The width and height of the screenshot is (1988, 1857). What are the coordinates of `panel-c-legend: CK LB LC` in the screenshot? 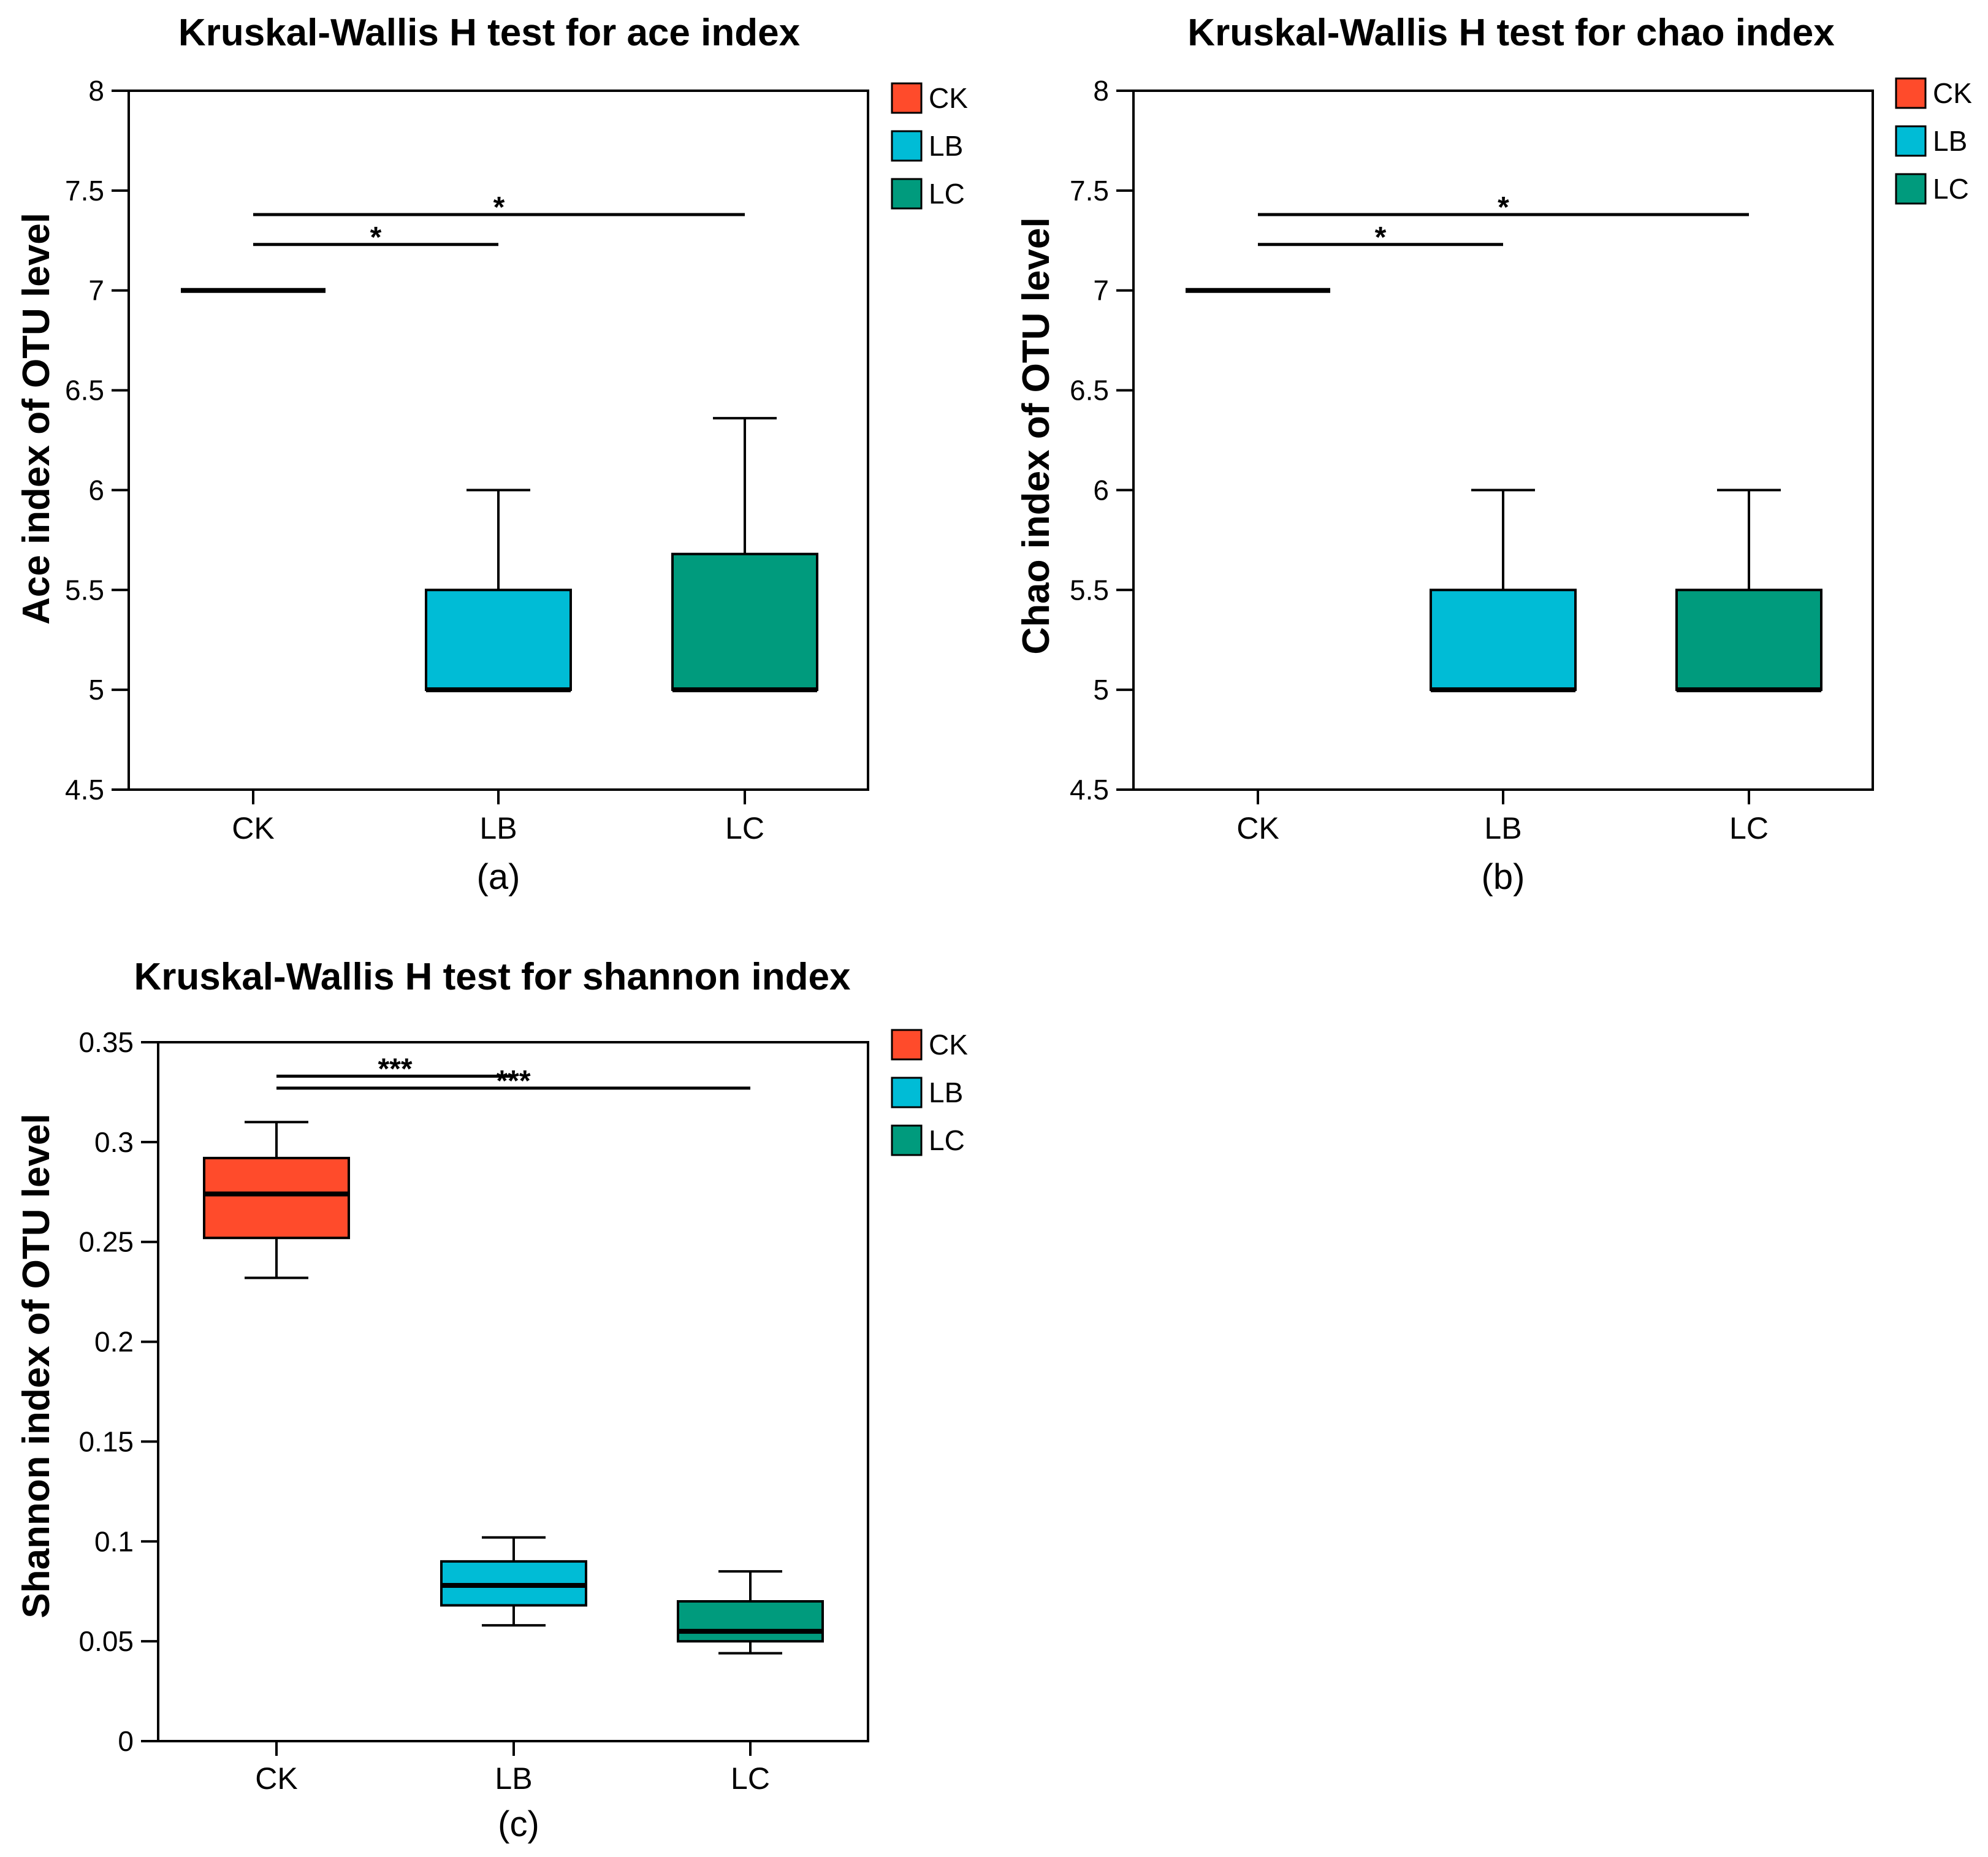 It's located at (929, 1092).